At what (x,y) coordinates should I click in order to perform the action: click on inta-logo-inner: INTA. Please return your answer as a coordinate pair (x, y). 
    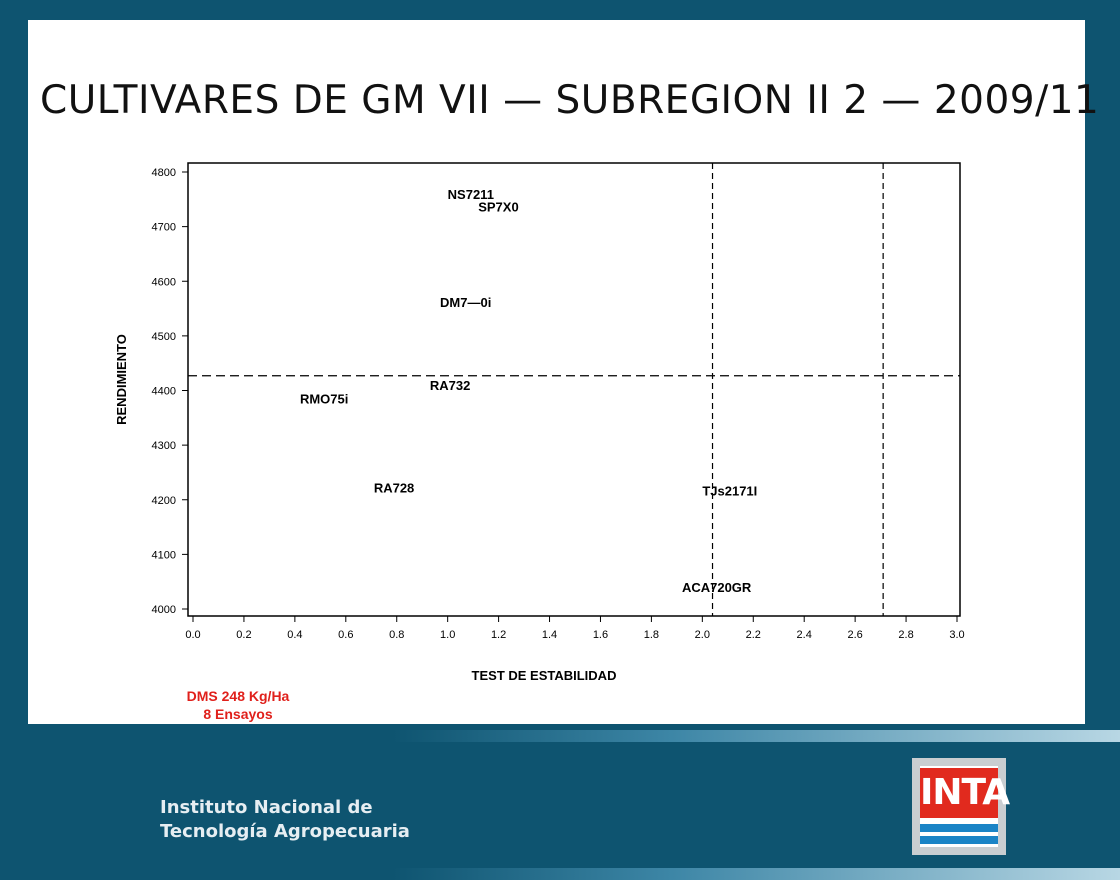
    Looking at the image, I should click on (965, 806).